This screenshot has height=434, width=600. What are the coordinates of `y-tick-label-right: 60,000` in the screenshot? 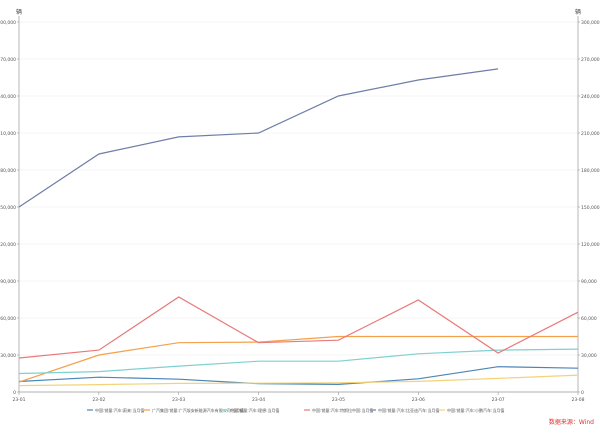 It's located at (589, 319).